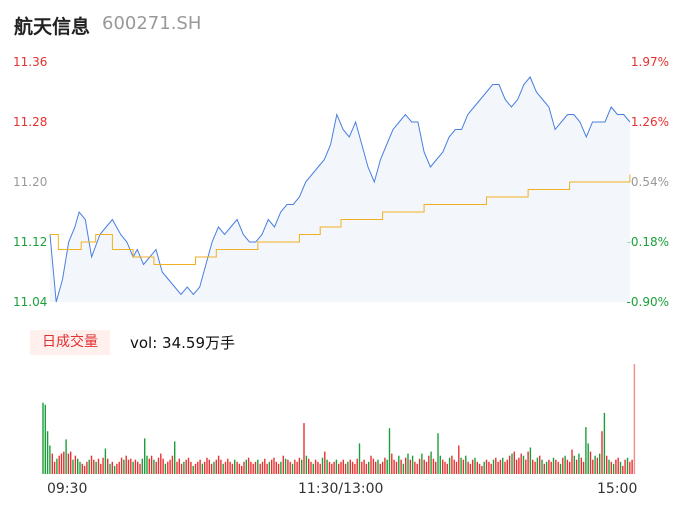 The image size is (686, 524). Describe the element at coordinates (152, 23) in the screenshot. I see `stock-code: 600271.SH` at that location.